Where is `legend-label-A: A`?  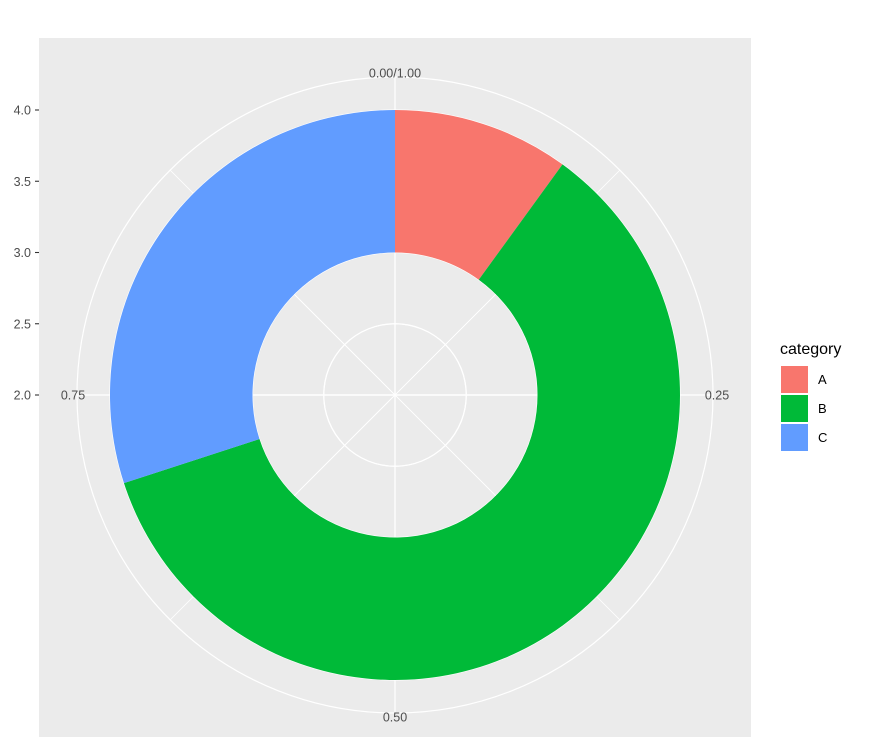 legend-label-A: A is located at coordinates (822, 379).